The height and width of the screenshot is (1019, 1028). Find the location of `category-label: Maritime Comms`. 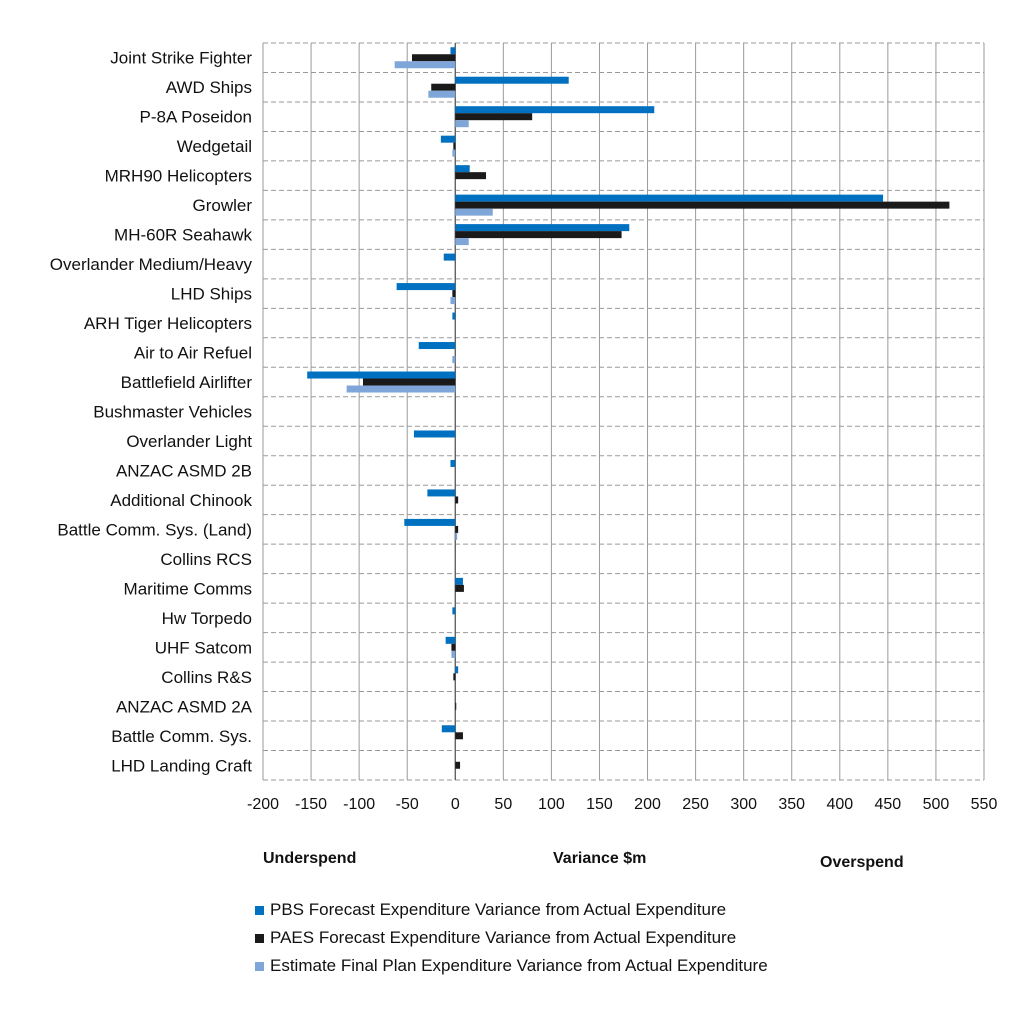

category-label: Maritime Comms is located at coordinates (188, 588).